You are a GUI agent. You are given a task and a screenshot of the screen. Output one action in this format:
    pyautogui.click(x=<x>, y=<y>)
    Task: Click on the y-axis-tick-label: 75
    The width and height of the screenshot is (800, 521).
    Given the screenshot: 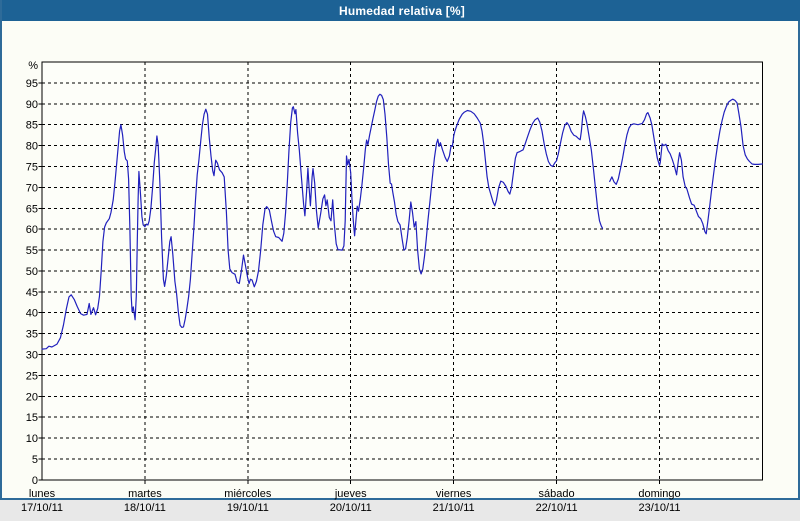 What is the action you would take?
    pyautogui.click(x=32, y=167)
    